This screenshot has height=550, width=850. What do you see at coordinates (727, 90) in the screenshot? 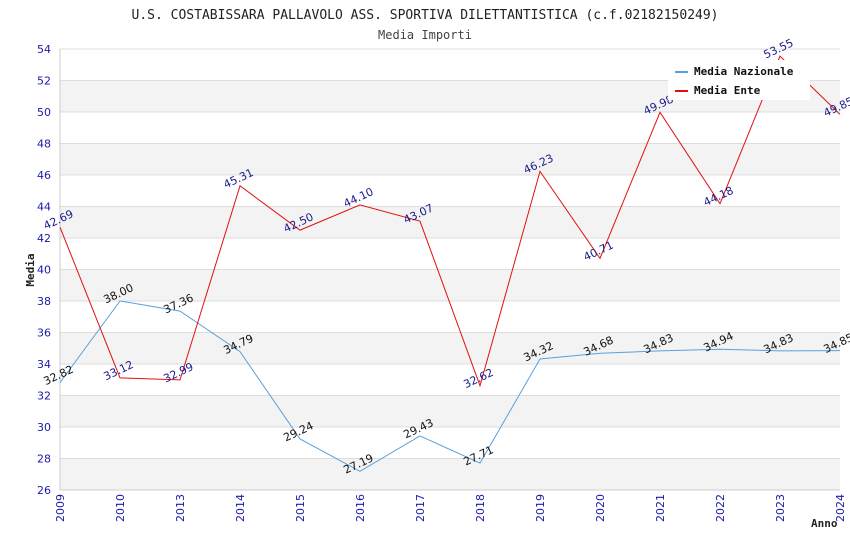
I see `legend-label-media-ente: Media Ente` at bounding box center [727, 90].